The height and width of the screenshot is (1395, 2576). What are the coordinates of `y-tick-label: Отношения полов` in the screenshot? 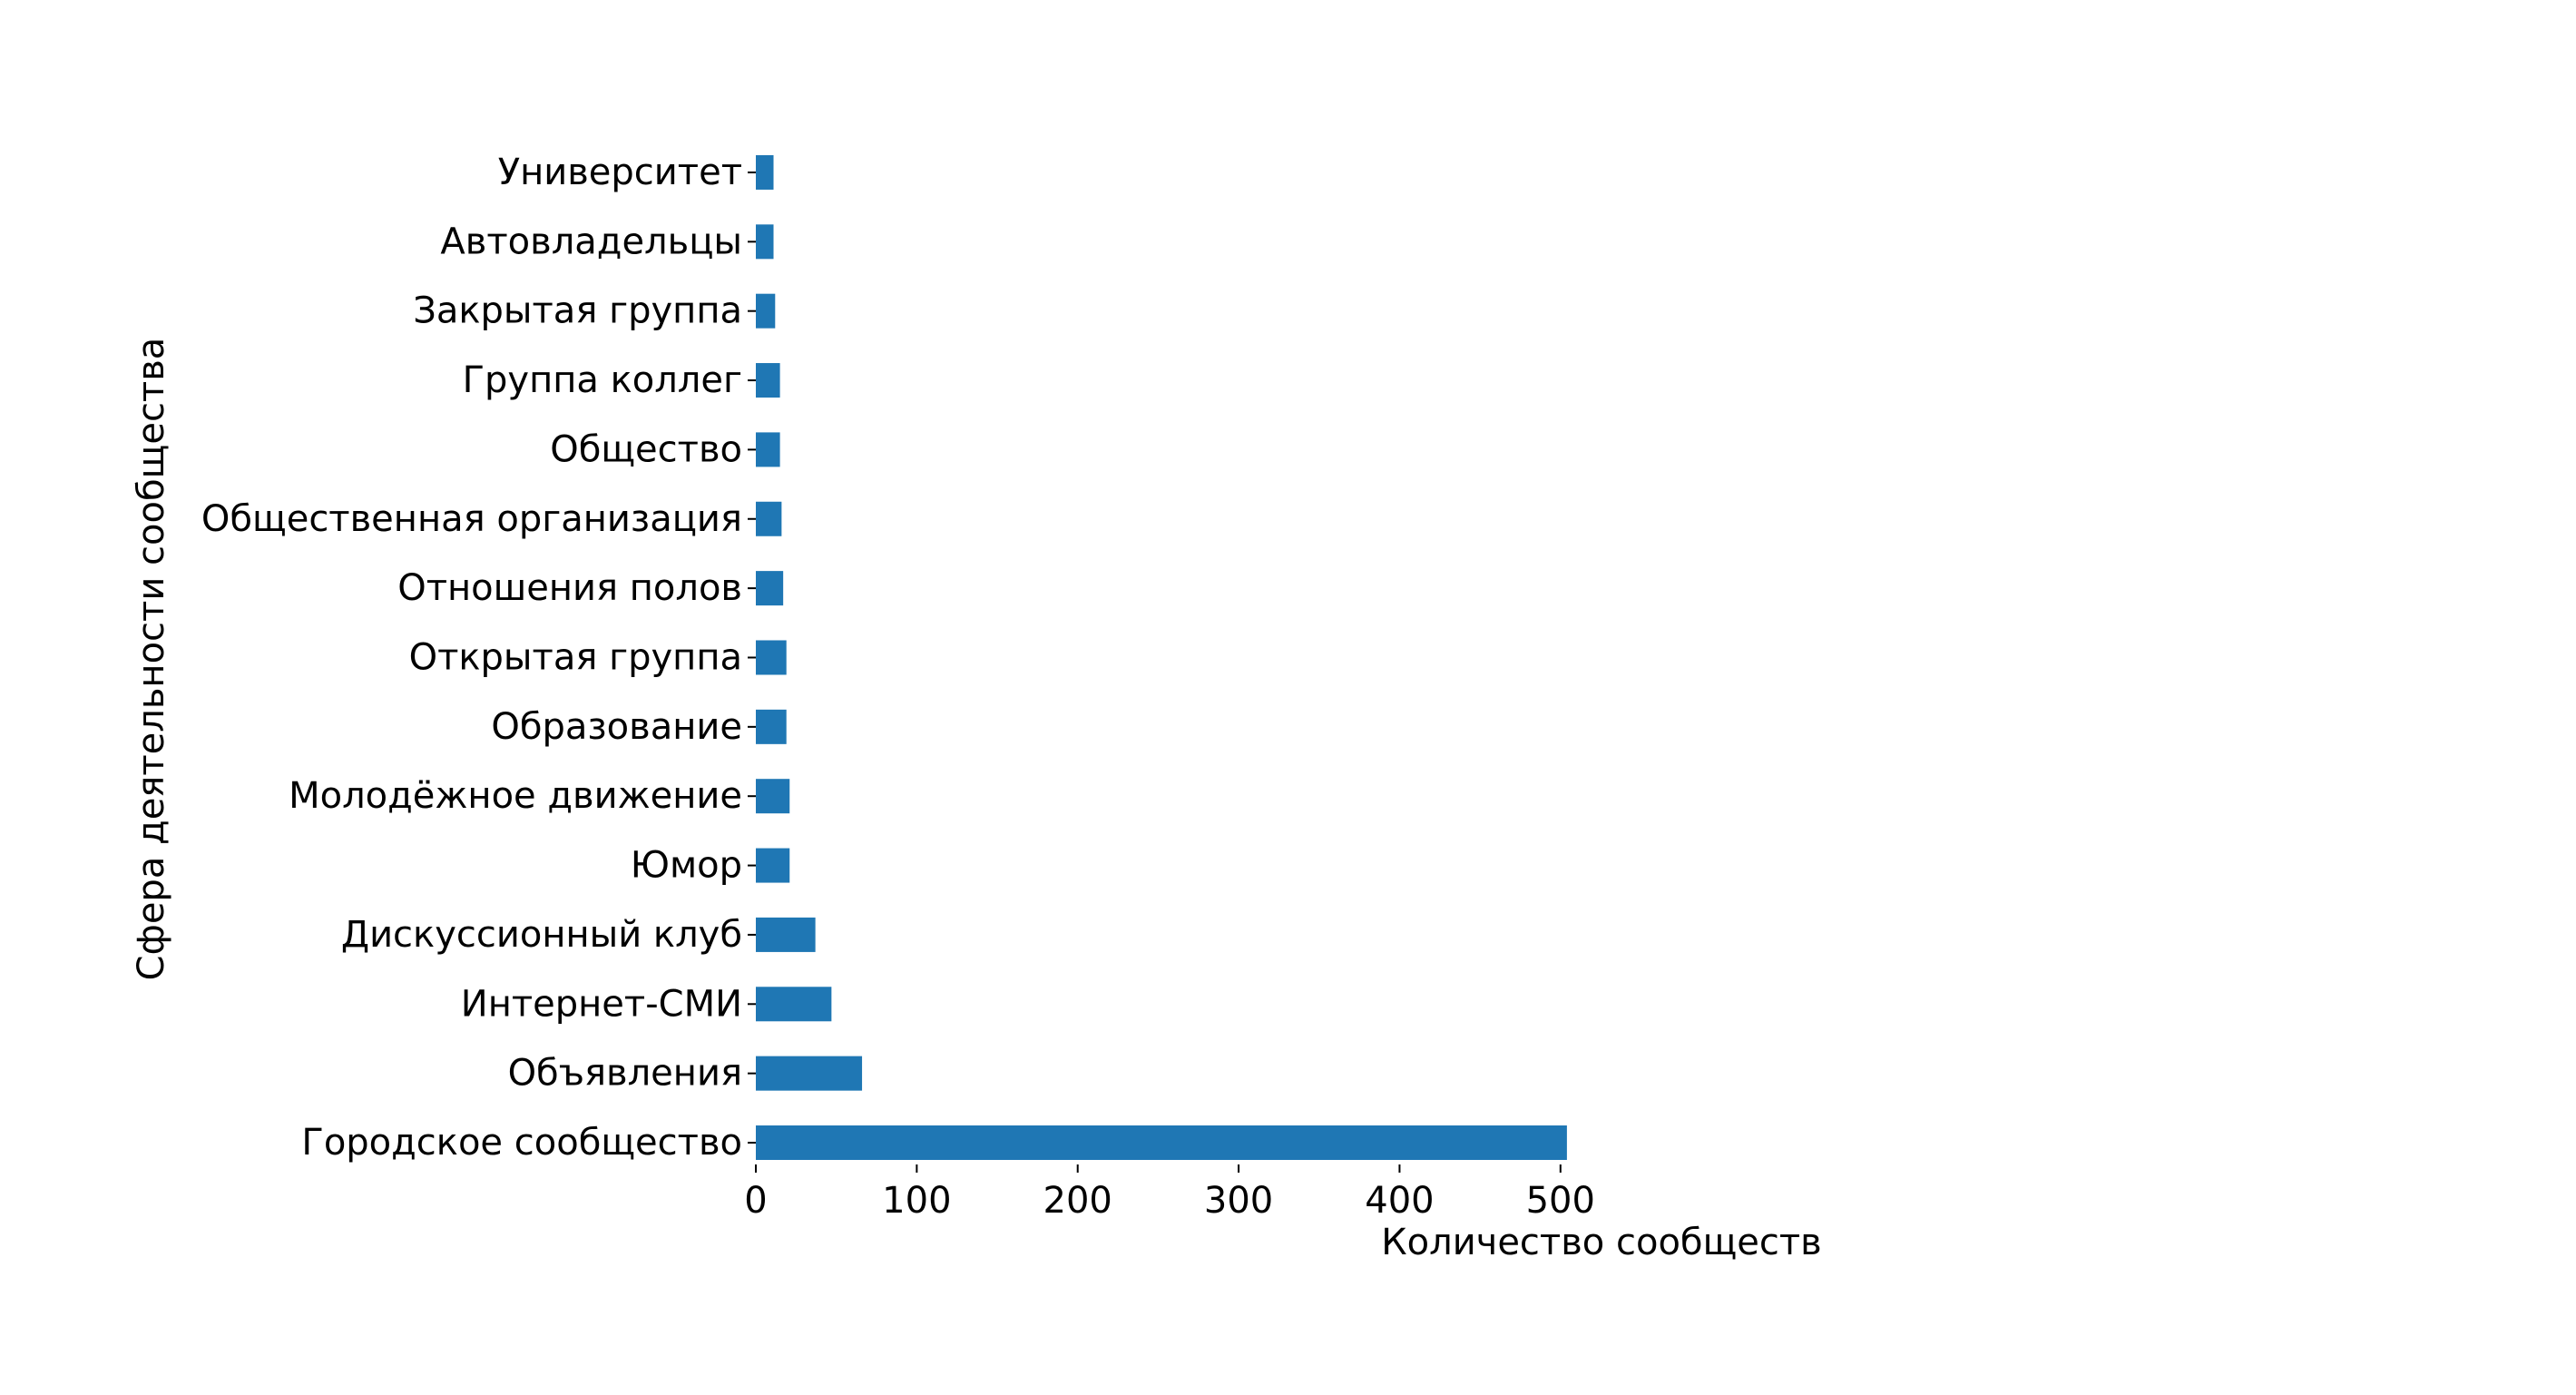 It's located at (569, 588).